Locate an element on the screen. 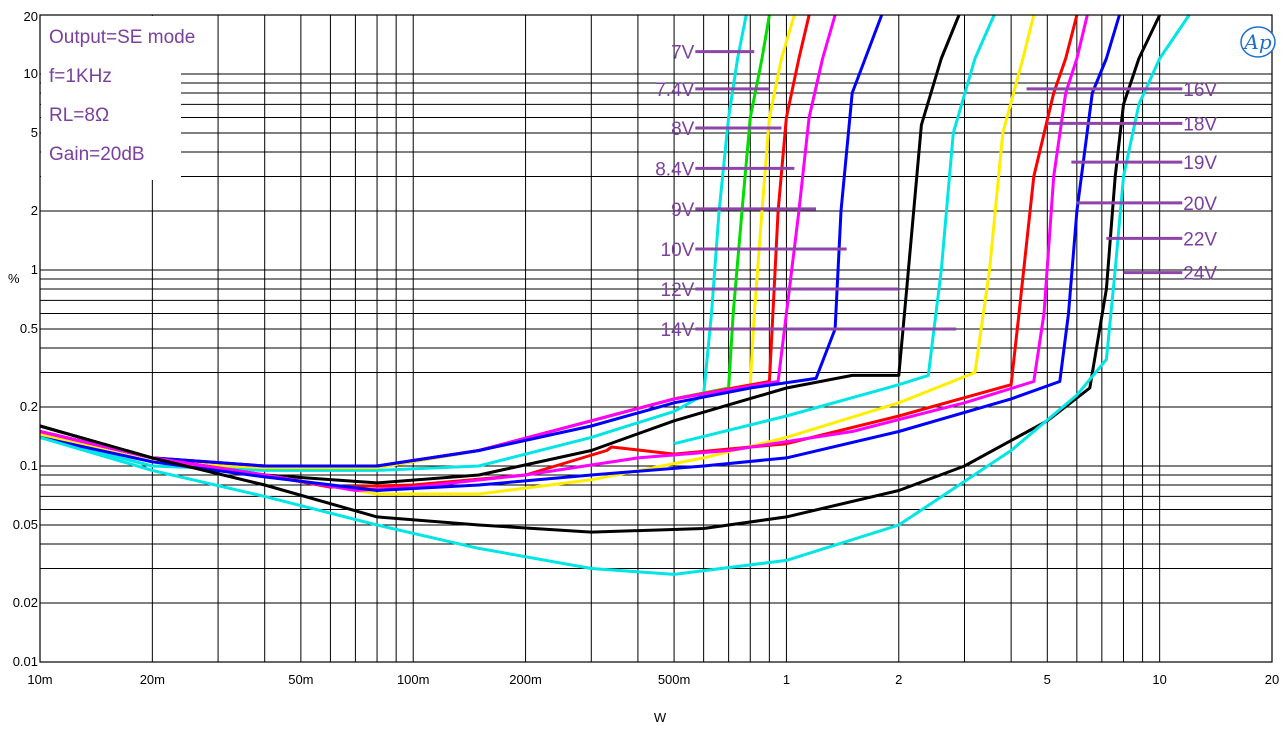 The width and height of the screenshot is (1284, 731). voltage-label: 8.4V is located at coordinates (674, 169).